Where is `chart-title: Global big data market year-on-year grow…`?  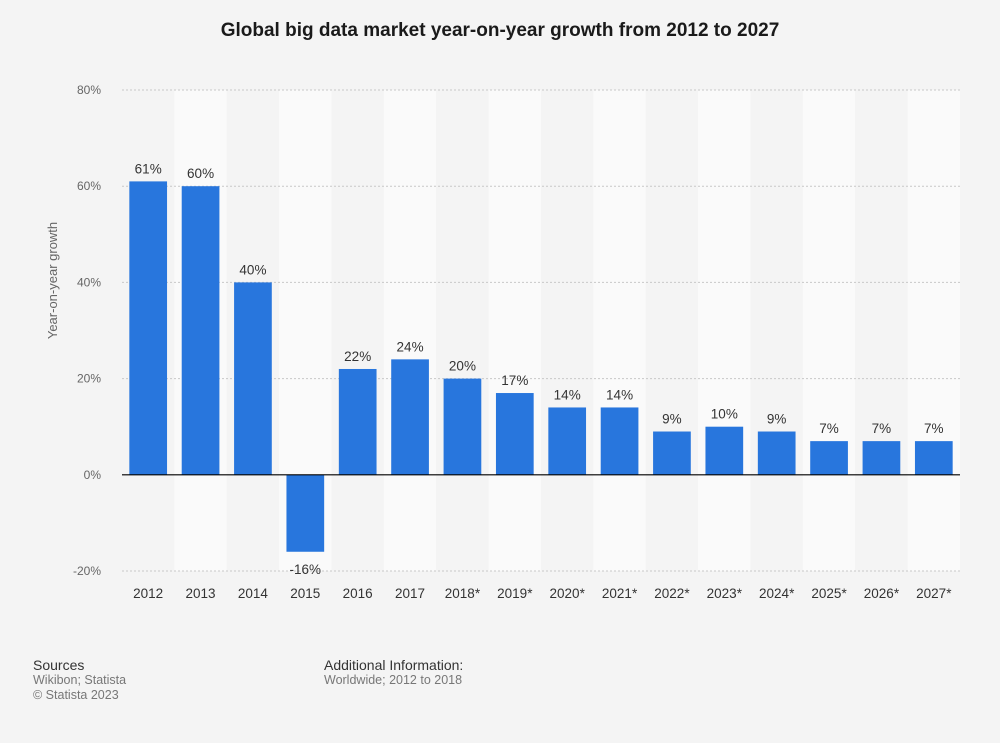
chart-title: Global big data market year-on-year grow… is located at coordinates (500, 30).